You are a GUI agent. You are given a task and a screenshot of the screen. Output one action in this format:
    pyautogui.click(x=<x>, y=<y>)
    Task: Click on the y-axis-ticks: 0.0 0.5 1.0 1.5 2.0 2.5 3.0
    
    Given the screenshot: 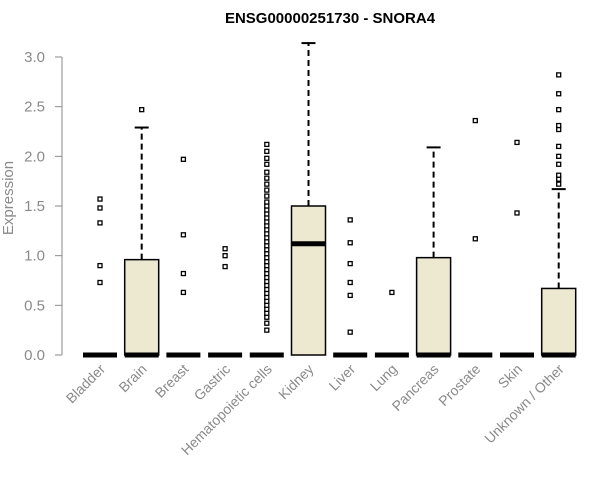 What is the action you would take?
    pyautogui.click(x=43, y=206)
    